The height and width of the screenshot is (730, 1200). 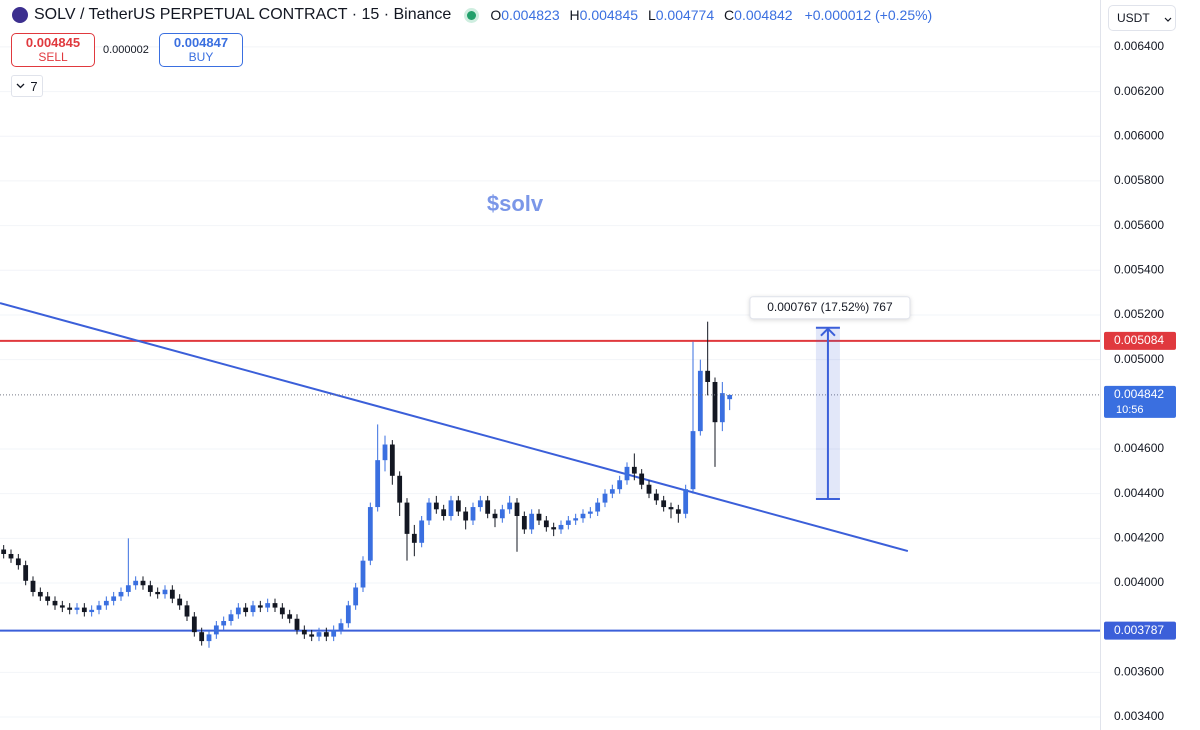 I want to click on market-status, so click(x=472, y=15).